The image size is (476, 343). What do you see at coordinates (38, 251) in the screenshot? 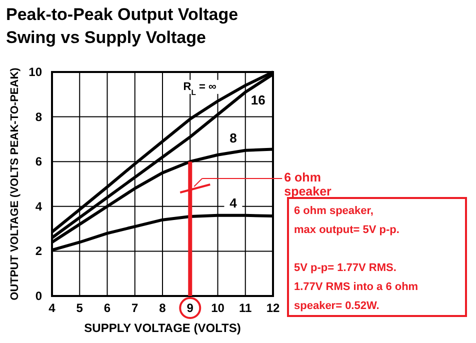
I see `y-tick-label: 2` at bounding box center [38, 251].